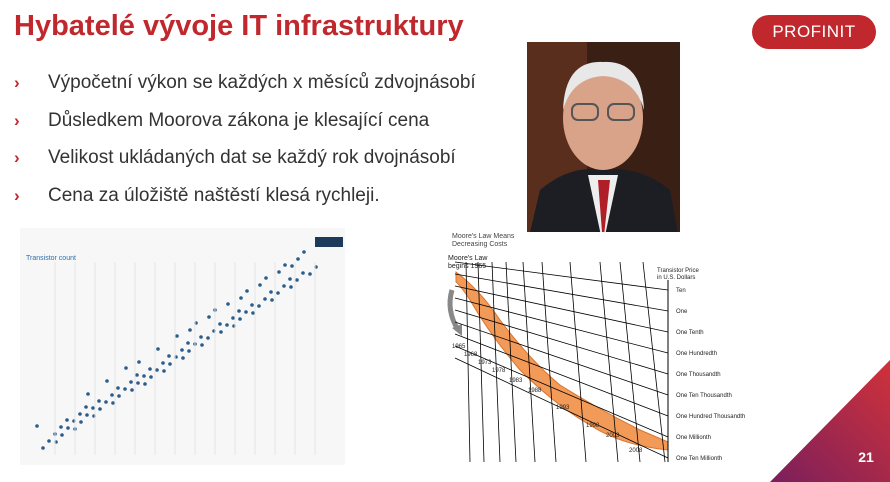 This screenshot has height=482, width=890. I want to click on year-label: 1998, so click(593, 426).